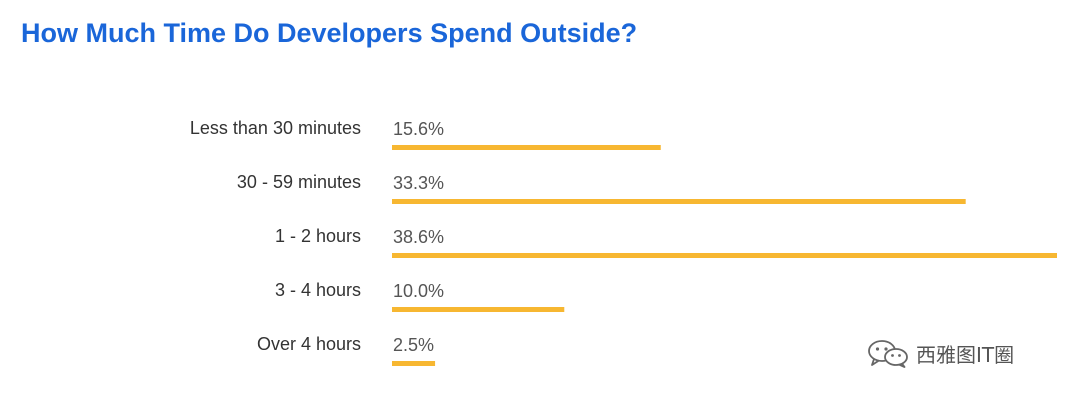  Describe the element at coordinates (888, 354) in the screenshot. I see `wechat-icon` at that location.